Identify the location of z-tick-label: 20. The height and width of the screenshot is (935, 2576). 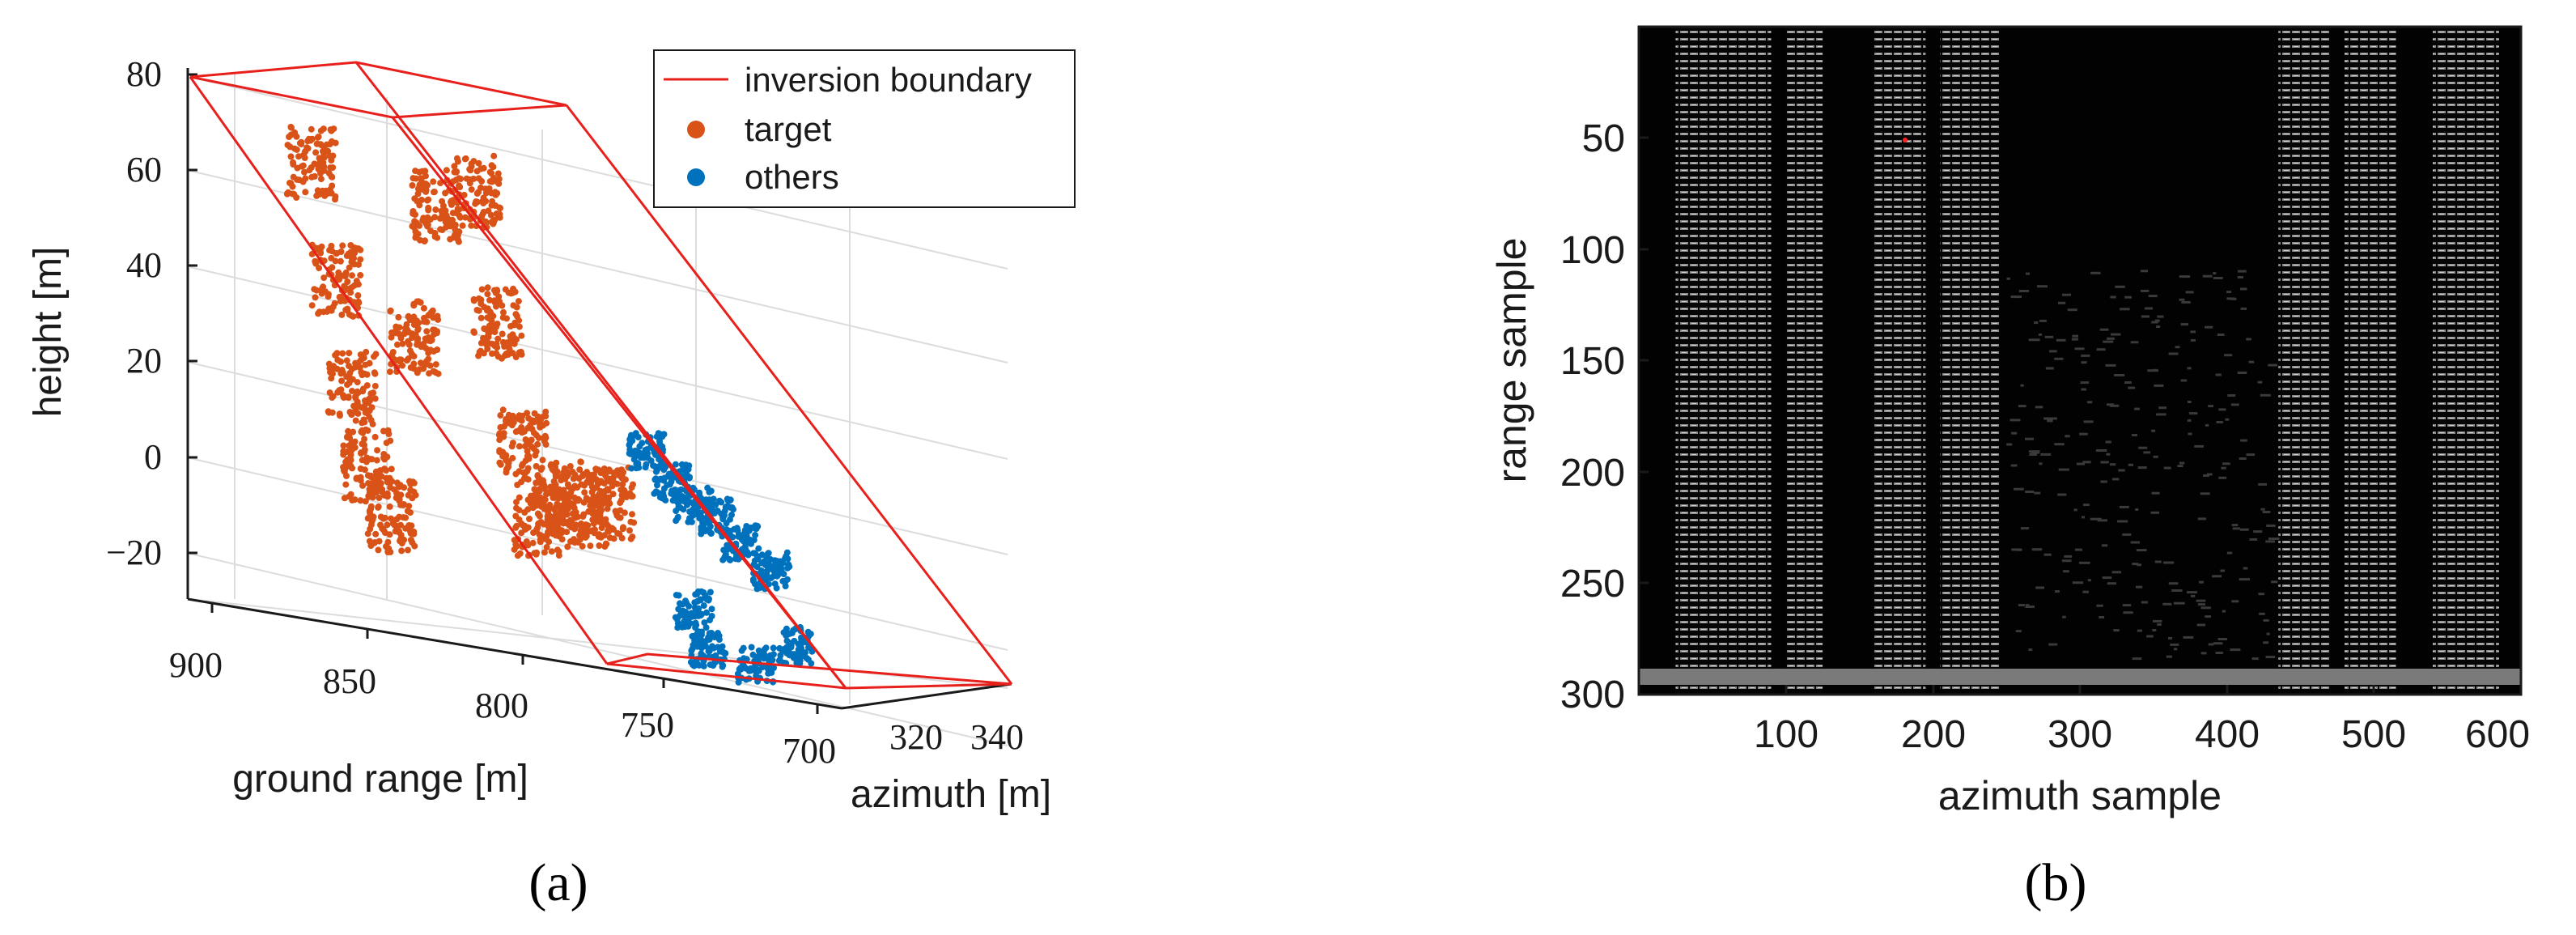
(144, 361).